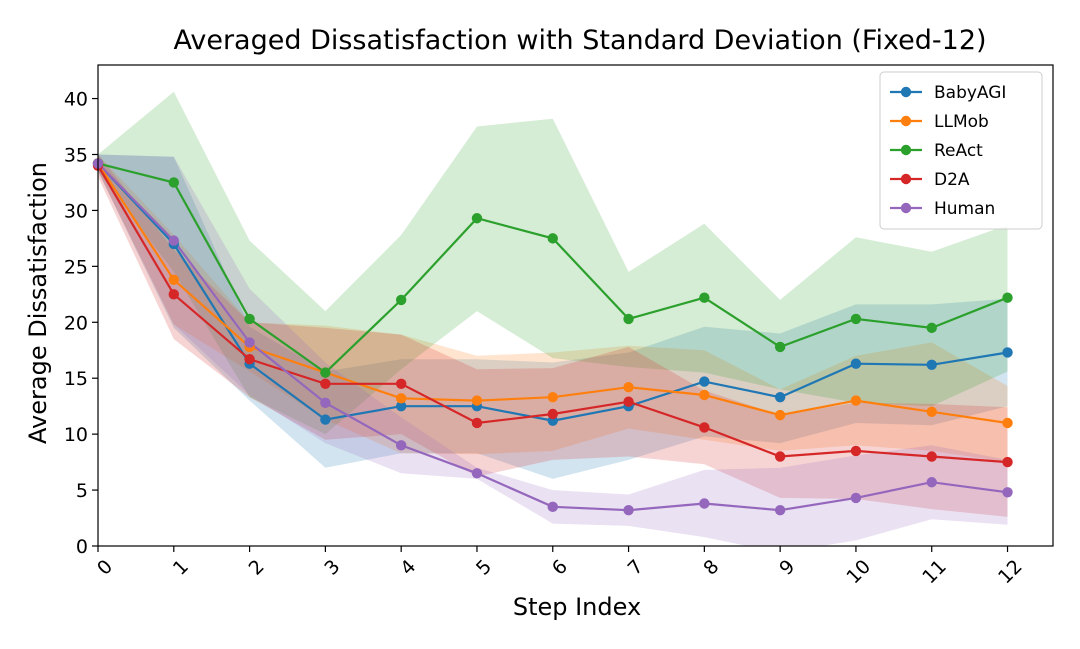 The height and width of the screenshot is (649, 1080). I want to click on x-axis-ticks: 0 1 2 3 4 5 6 7 8 9 10 11 12, so click(560, 567).